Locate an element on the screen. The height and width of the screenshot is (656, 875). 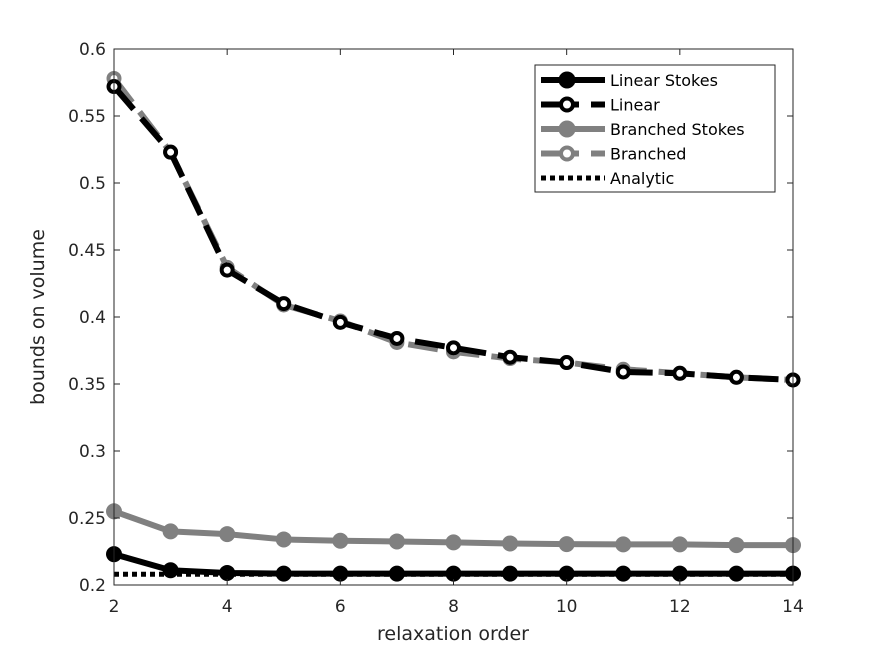
x-tick-label: 4 is located at coordinates (227, 607).